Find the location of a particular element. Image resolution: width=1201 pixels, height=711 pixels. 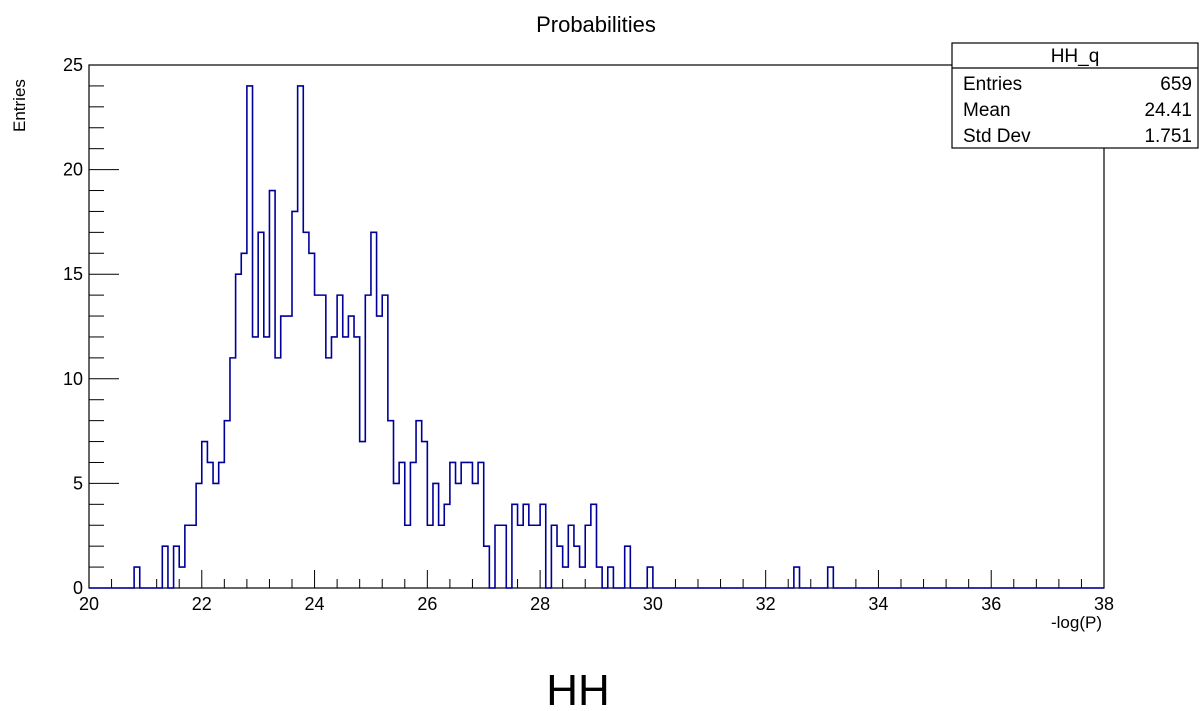

stats-mean-value: 24.41 is located at coordinates (1168, 110).